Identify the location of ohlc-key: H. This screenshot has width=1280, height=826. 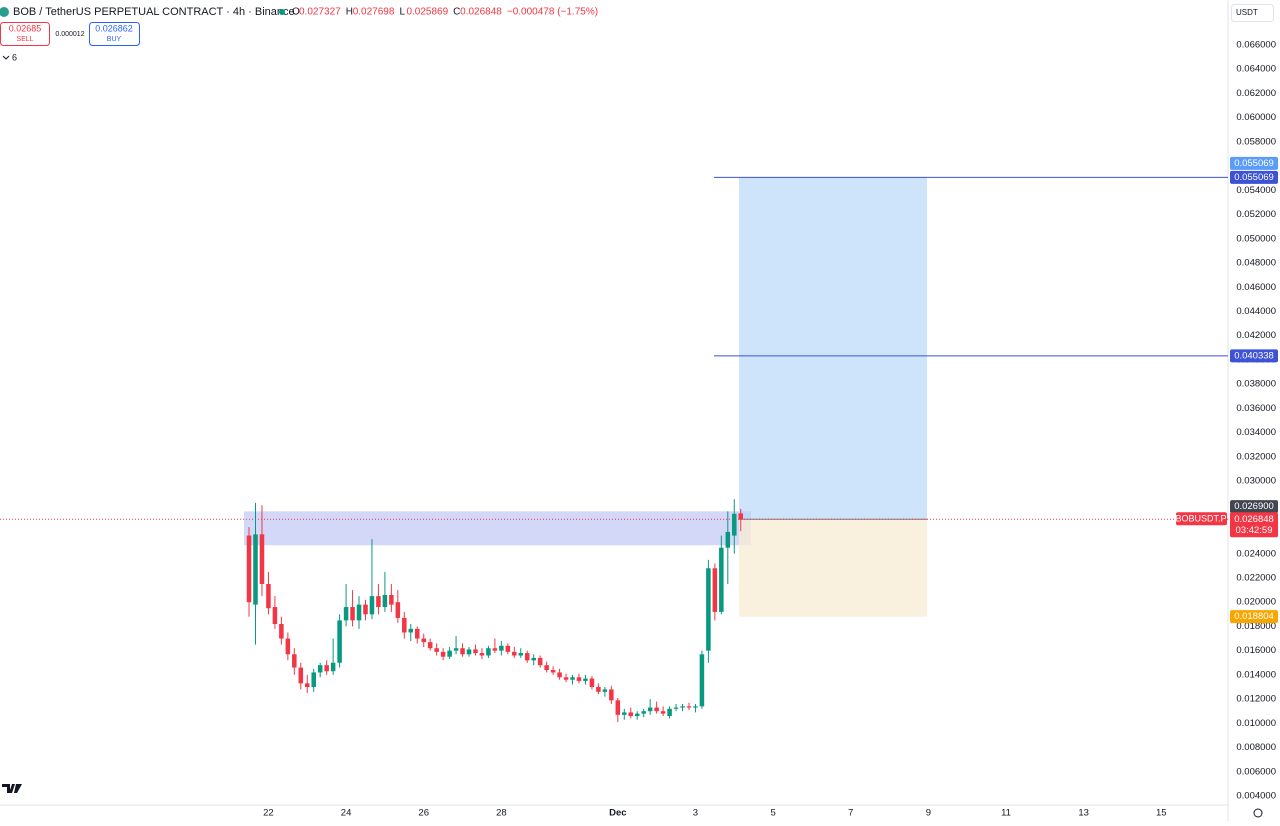
(349, 12).